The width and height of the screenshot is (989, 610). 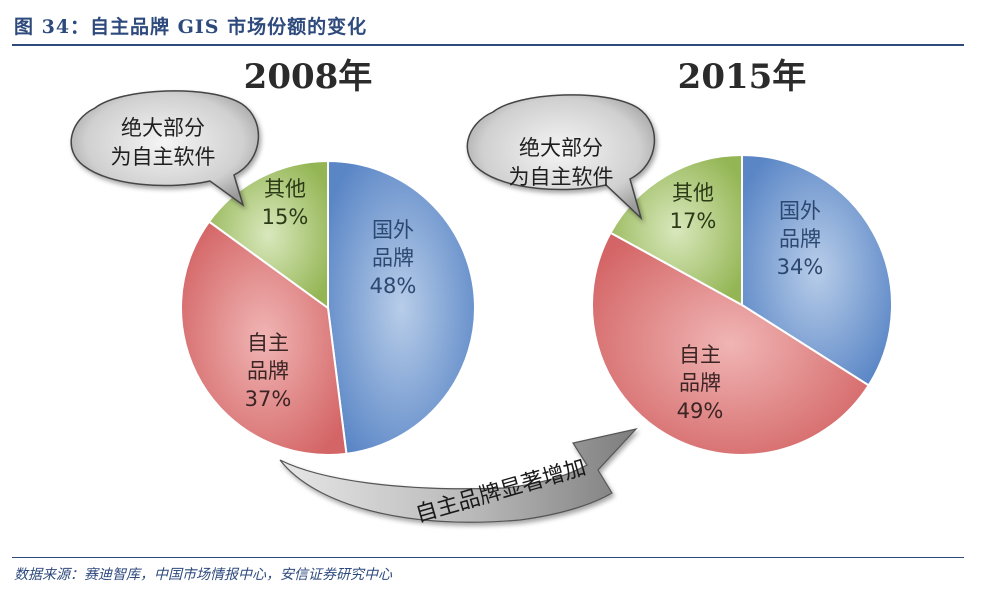 I want to click on pie-2015-slice-other, so click(x=676, y=230).